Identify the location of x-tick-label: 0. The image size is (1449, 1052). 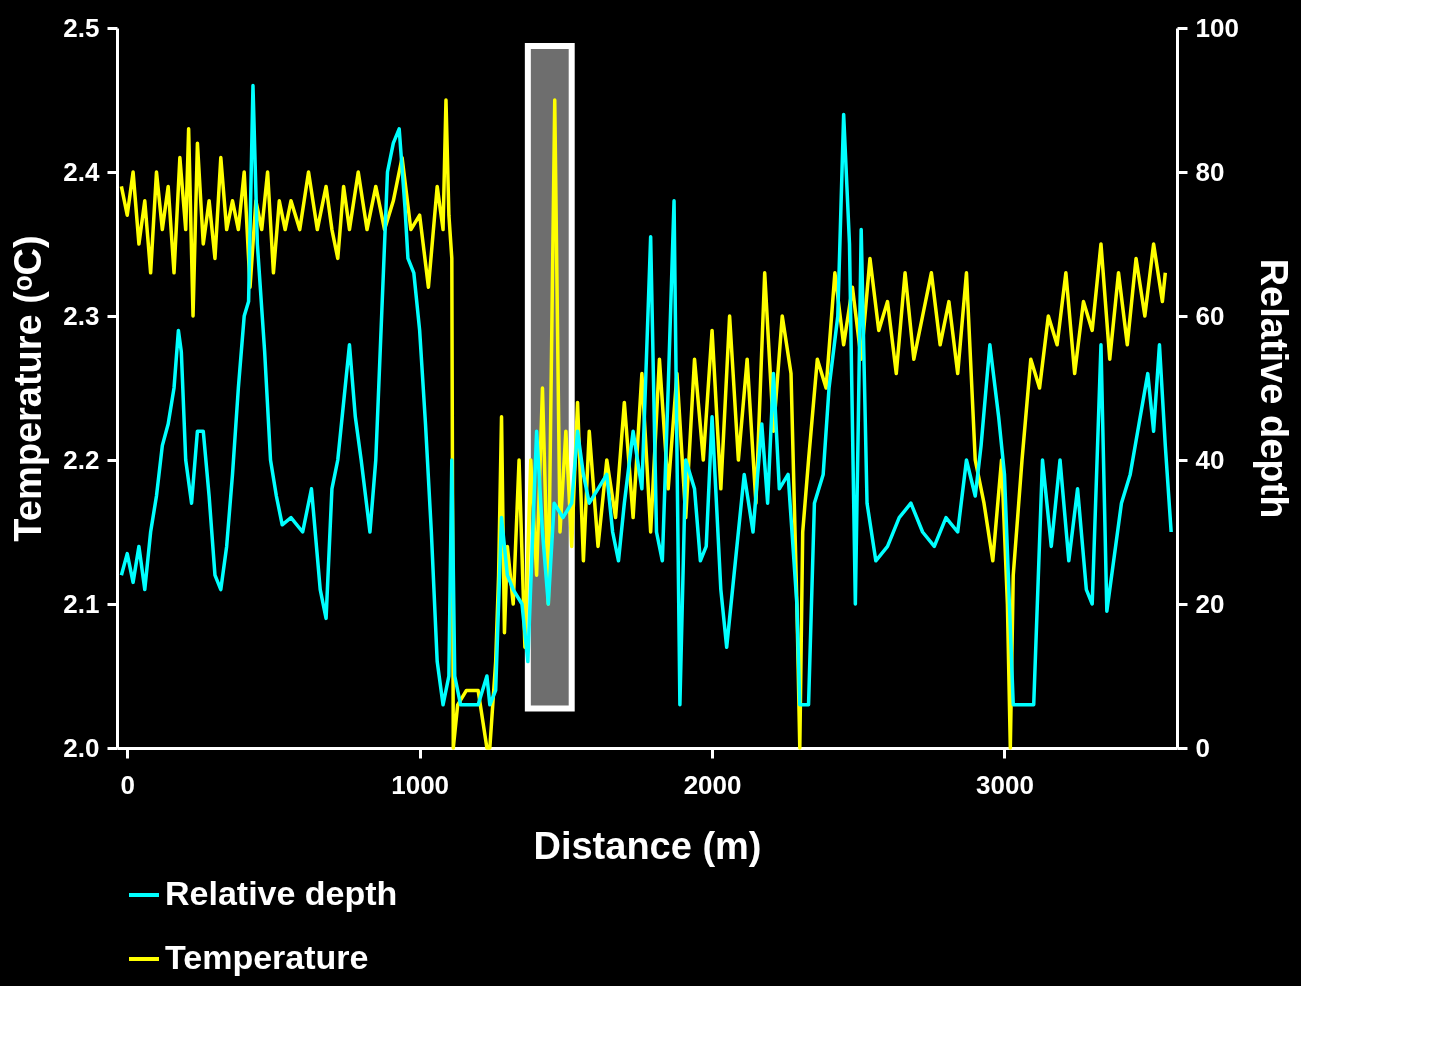
(127, 784).